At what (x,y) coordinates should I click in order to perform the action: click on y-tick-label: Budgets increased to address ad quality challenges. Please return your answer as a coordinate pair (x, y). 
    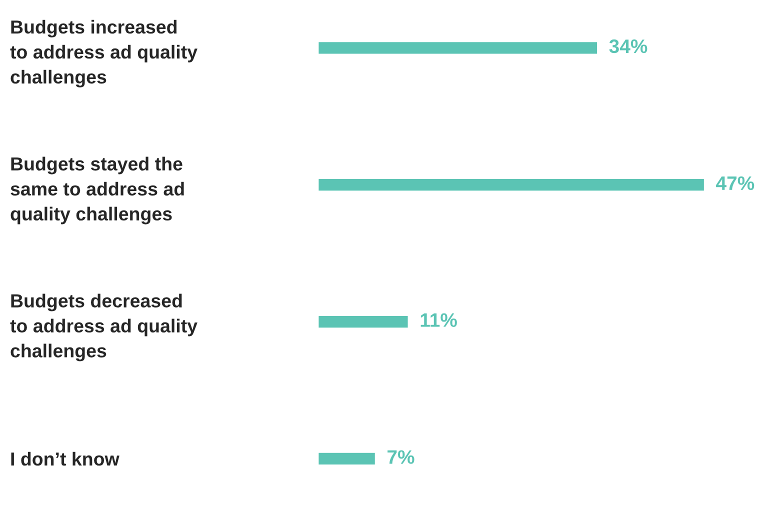
    Looking at the image, I should click on (104, 54).